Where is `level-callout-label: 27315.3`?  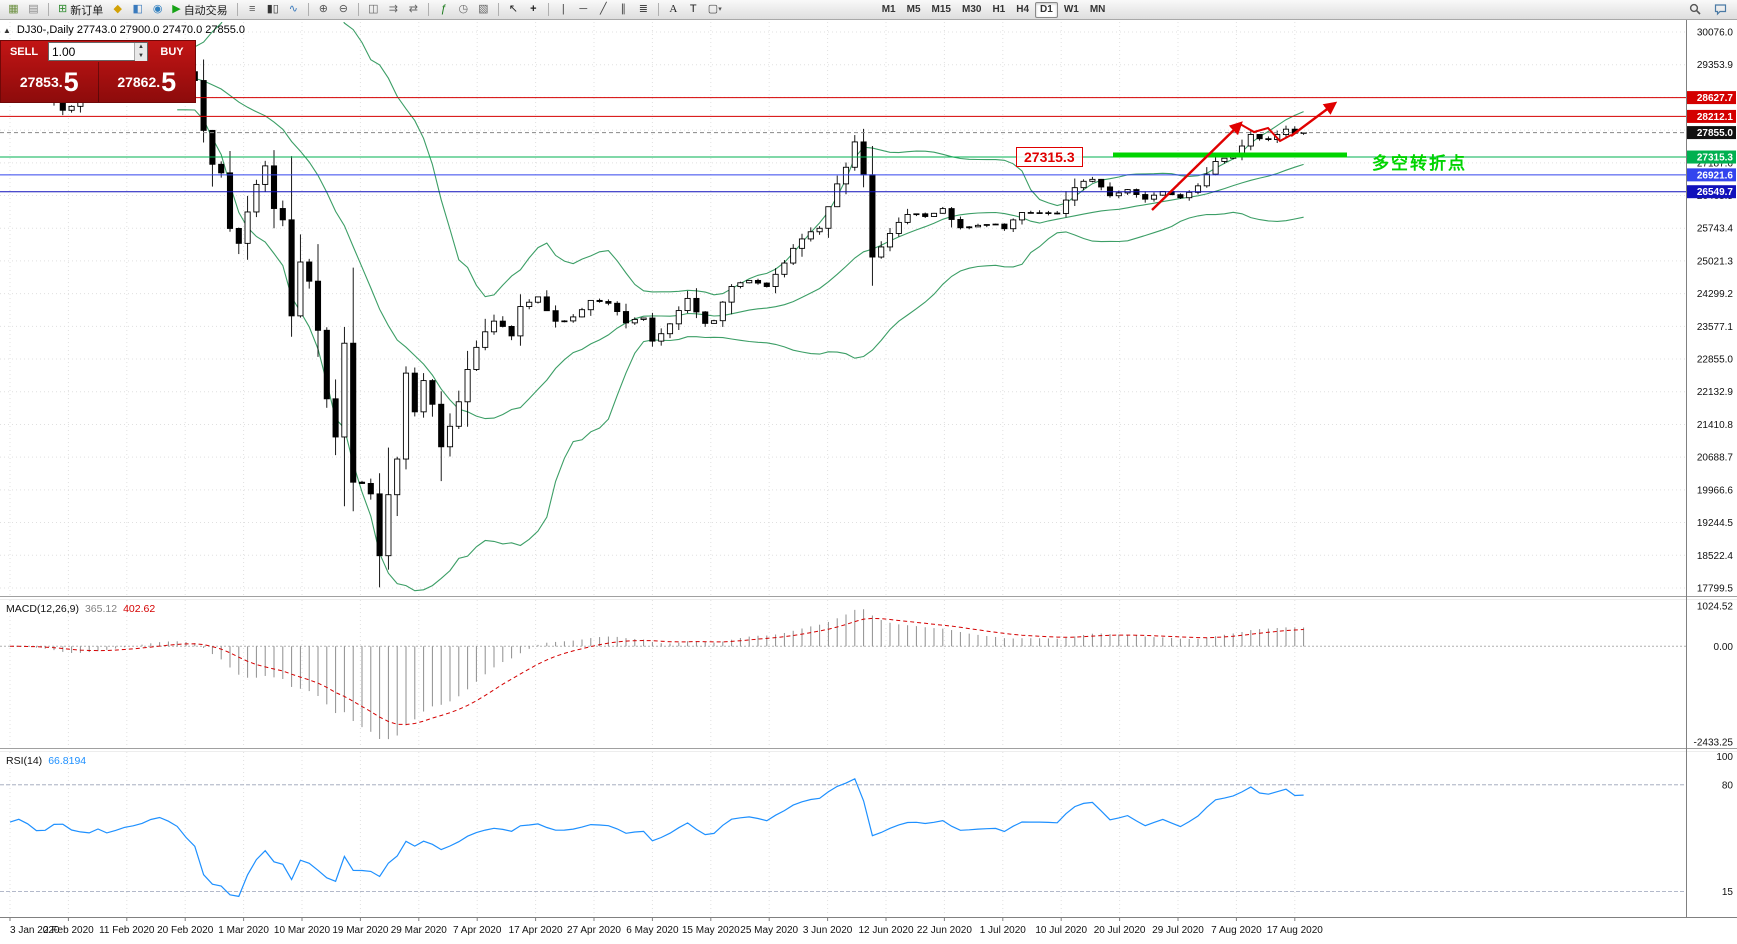 level-callout-label: 27315.3 is located at coordinates (1049, 157).